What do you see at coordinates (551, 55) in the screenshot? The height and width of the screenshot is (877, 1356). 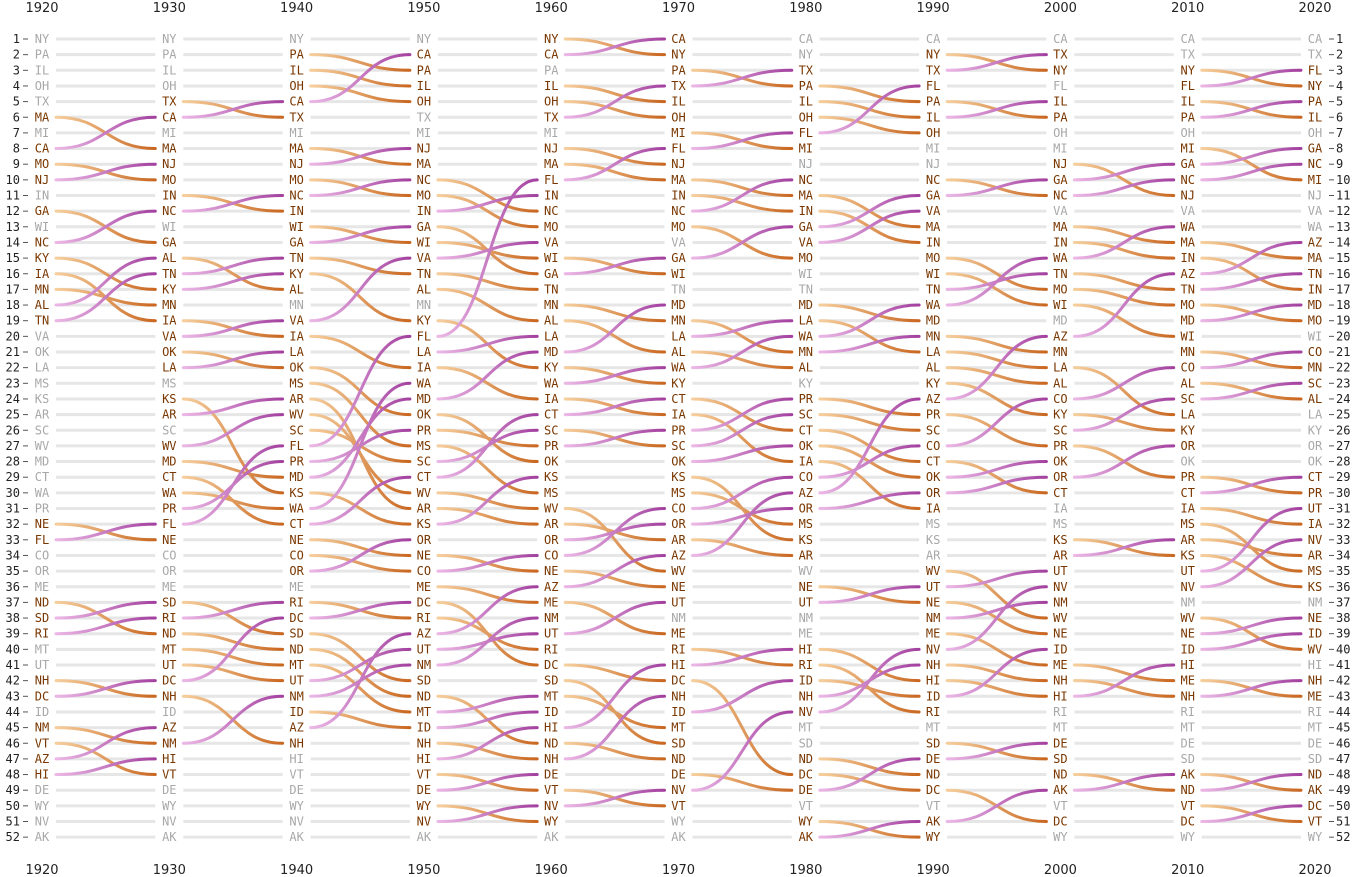 I see `state-label-ca: CA` at bounding box center [551, 55].